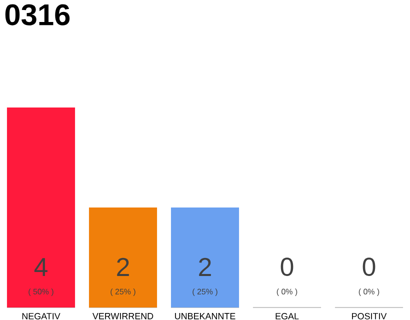 The width and height of the screenshot is (410, 320). What do you see at coordinates (205, 316) in the screenshot?
I see `x-tick-label: UNBEKANNTE` at bounding box center [205, 316].